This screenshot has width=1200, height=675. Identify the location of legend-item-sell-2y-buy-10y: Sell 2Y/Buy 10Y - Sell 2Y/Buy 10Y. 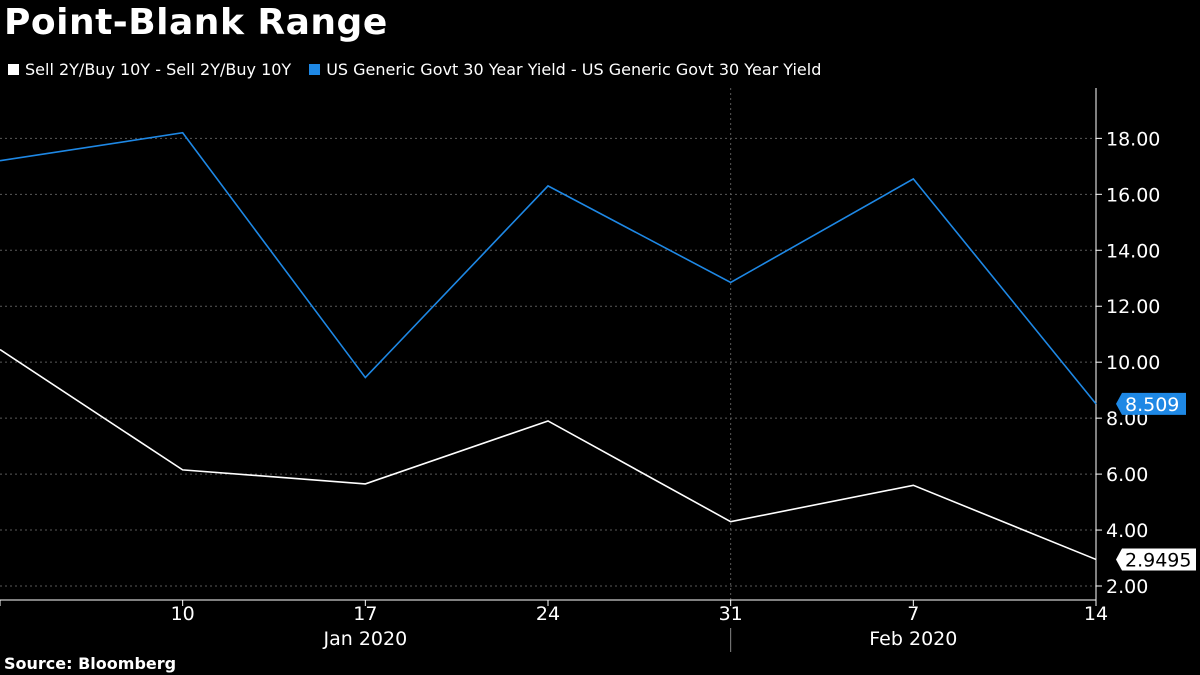
(149, 69).